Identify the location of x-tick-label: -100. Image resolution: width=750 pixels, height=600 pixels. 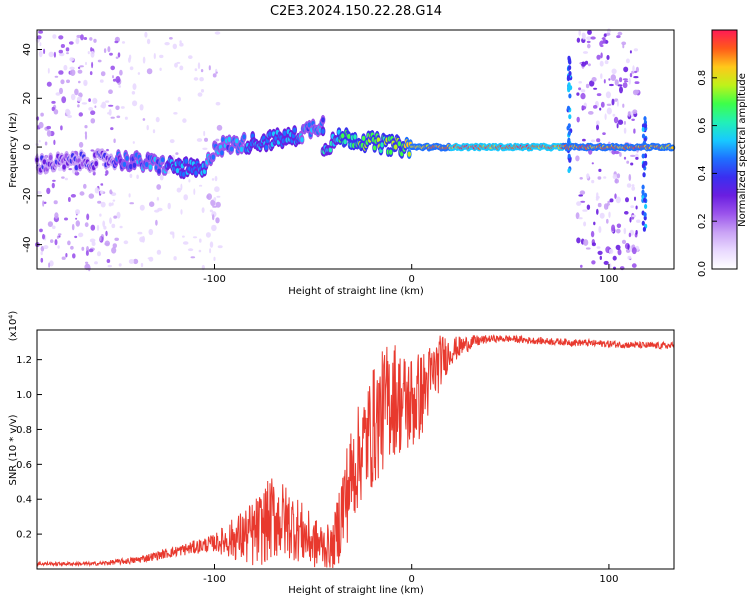
(214, 579).